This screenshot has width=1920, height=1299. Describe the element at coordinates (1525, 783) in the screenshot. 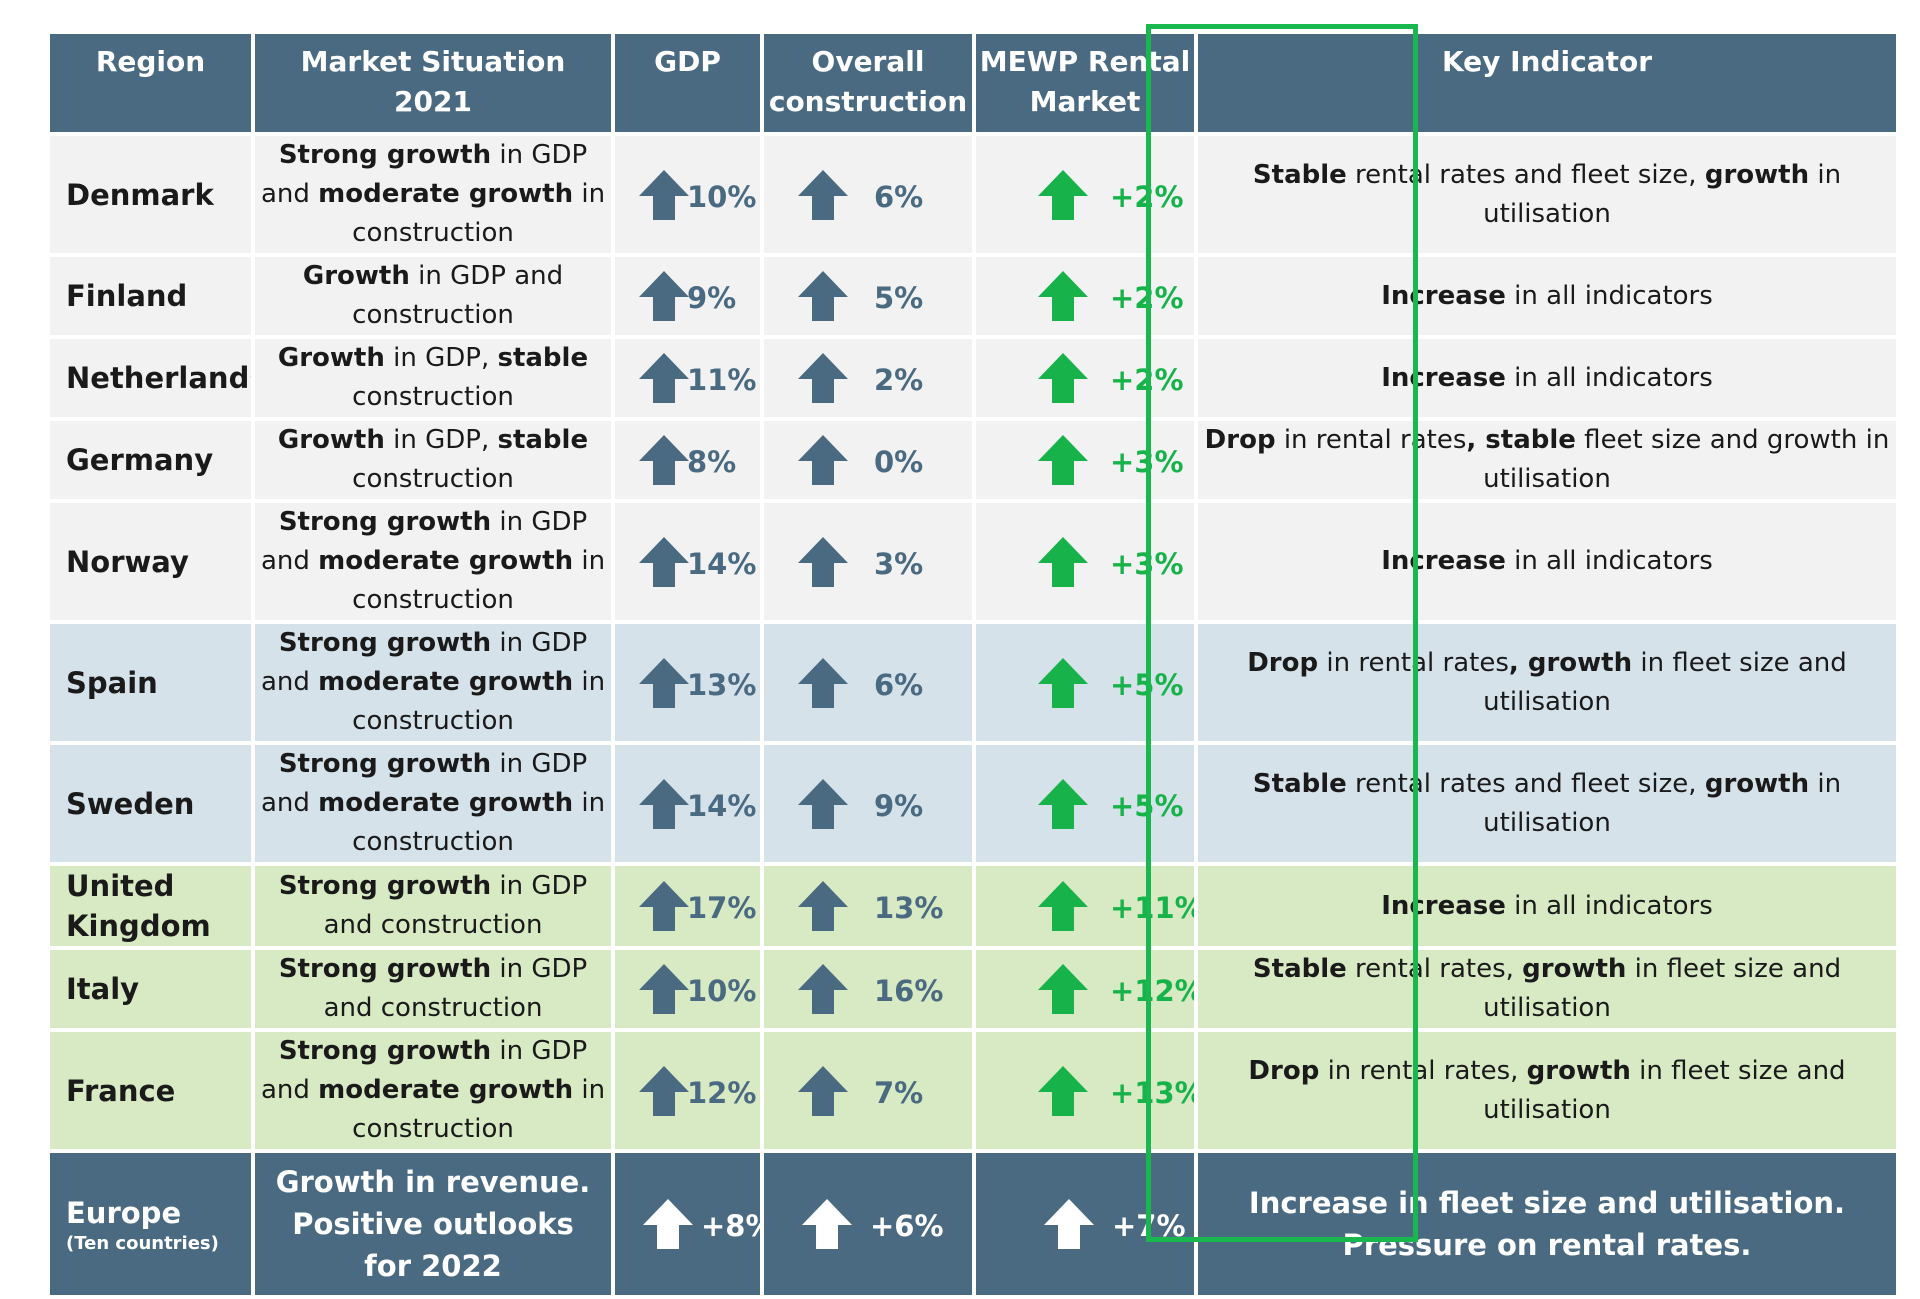

I see `text-segment: rental rates and fleet size,` at that location.